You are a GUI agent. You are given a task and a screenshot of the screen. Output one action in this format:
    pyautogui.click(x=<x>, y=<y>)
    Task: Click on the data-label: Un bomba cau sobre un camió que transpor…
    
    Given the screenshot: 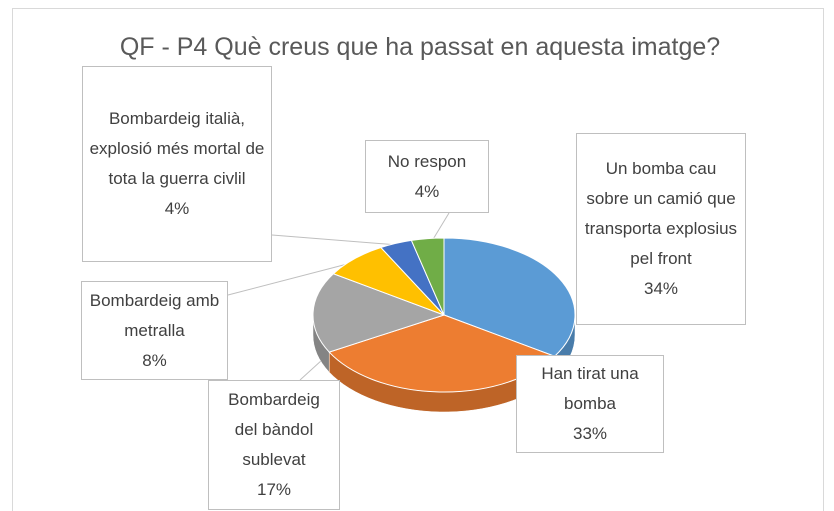 What is the action you would take?
    pyautogui.click(x=661, y=229)
    